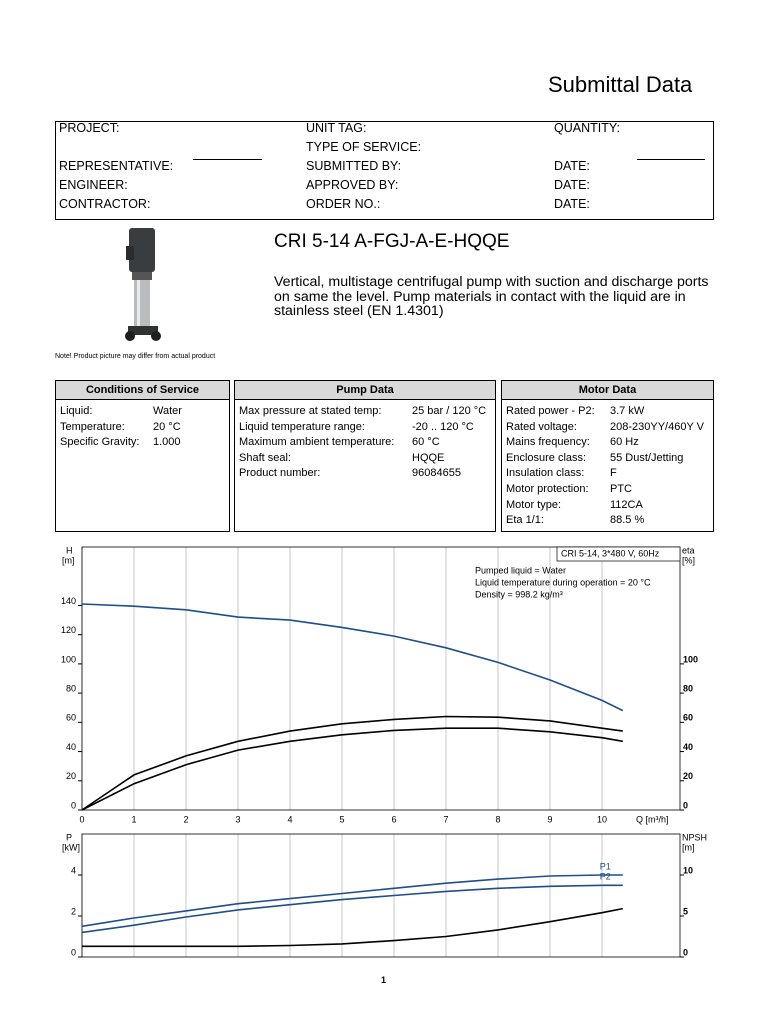 The width and height of the screenshot is (768, 1024). Describe the element at coordinates (547, 488) in the screenshot. I see `row-label: Motor protection:` at that location.